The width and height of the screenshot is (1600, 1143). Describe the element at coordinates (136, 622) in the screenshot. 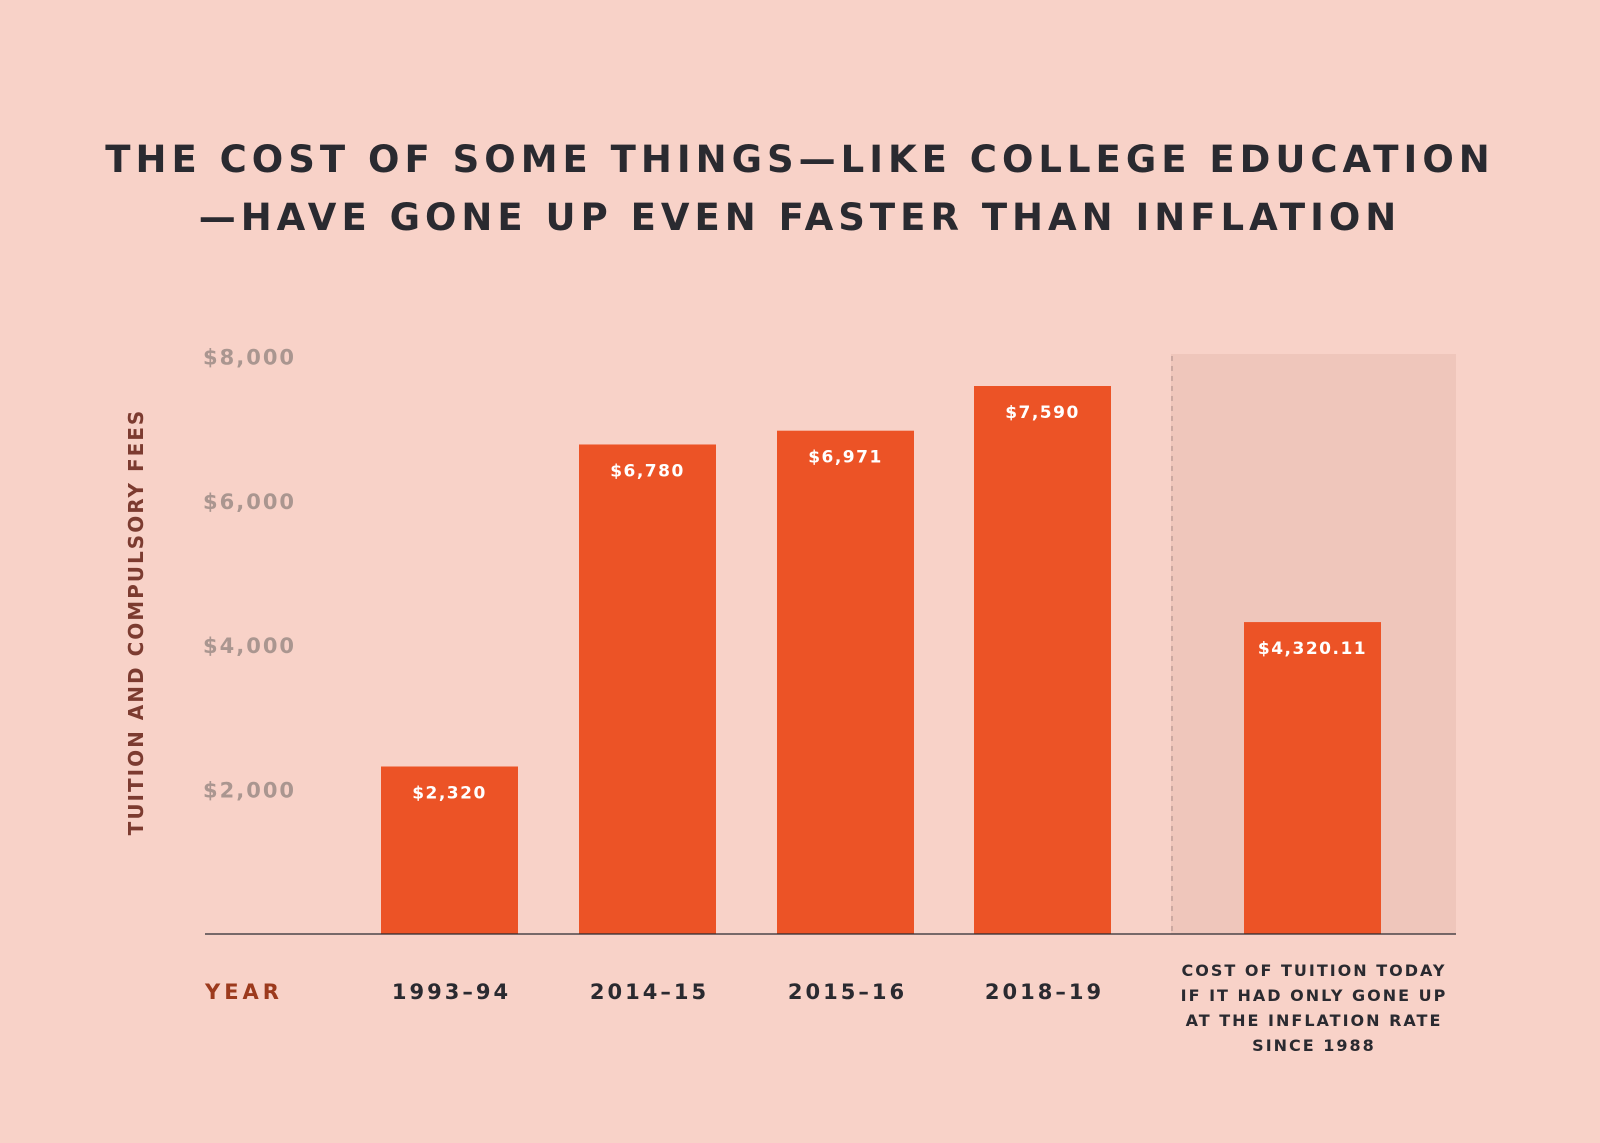

I see `y-axis-label: TUITION AND COMPULSORY FEES` at that location.